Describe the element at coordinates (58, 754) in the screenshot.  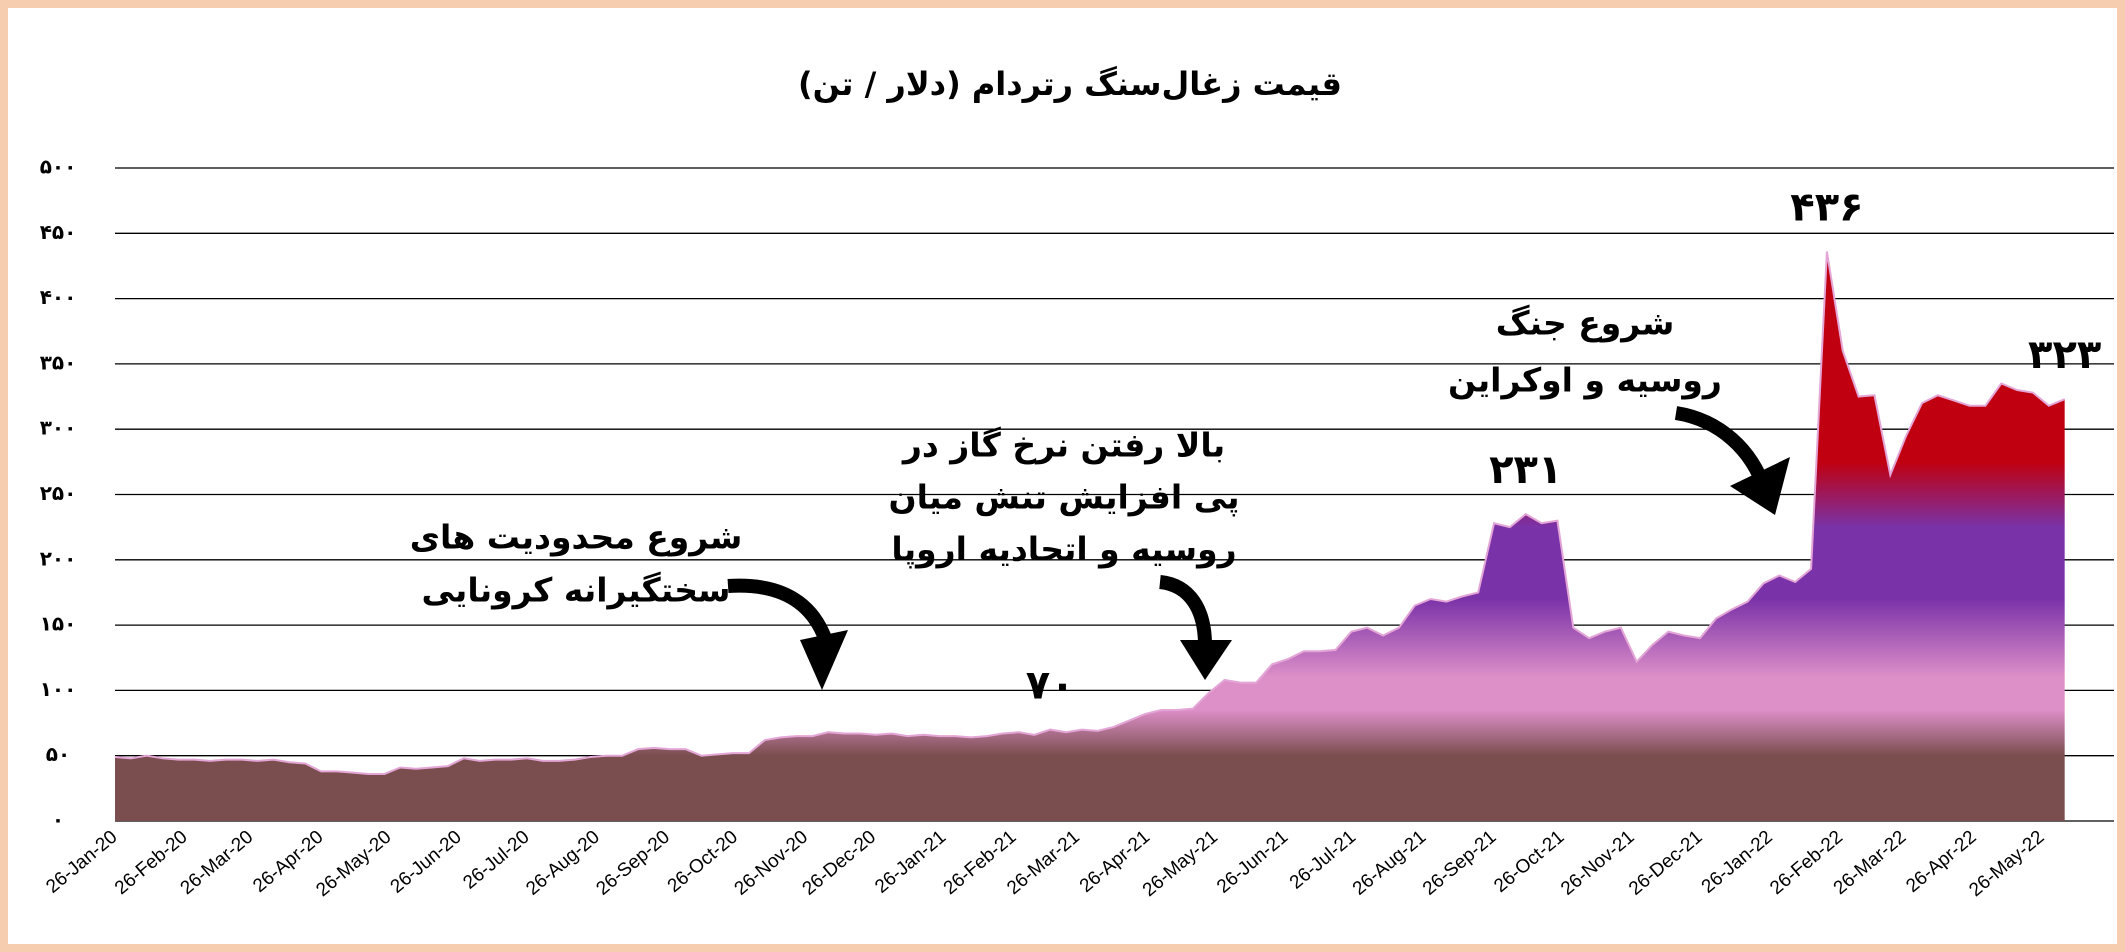
I see `y-tick-label: ۵۰` at that location.